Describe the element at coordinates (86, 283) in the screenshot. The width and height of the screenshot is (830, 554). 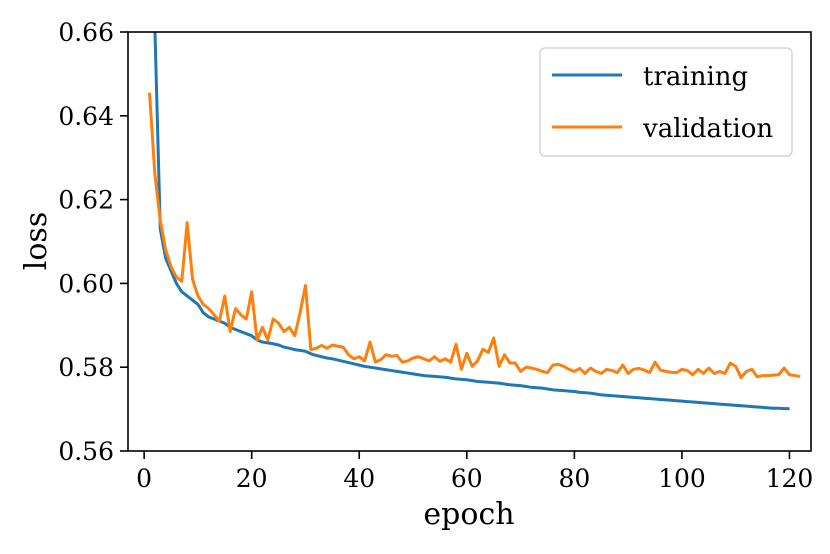
I see `y-tick-label: 0.60` at that location.